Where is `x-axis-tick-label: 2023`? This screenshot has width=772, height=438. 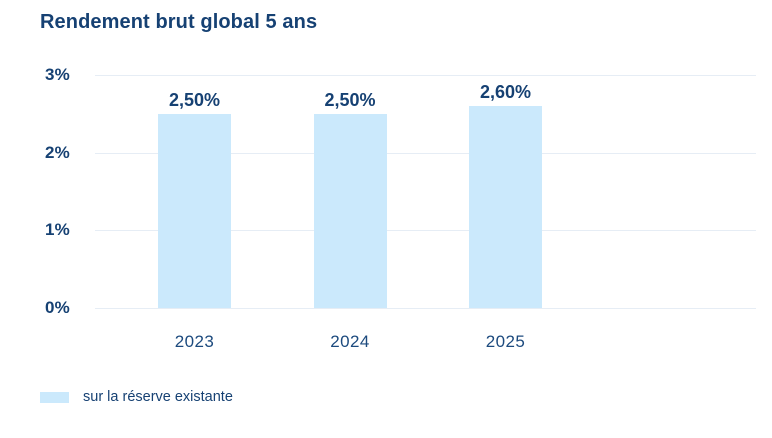 x-axis-tick-label: 2023 is located at coordinates (194, 341).